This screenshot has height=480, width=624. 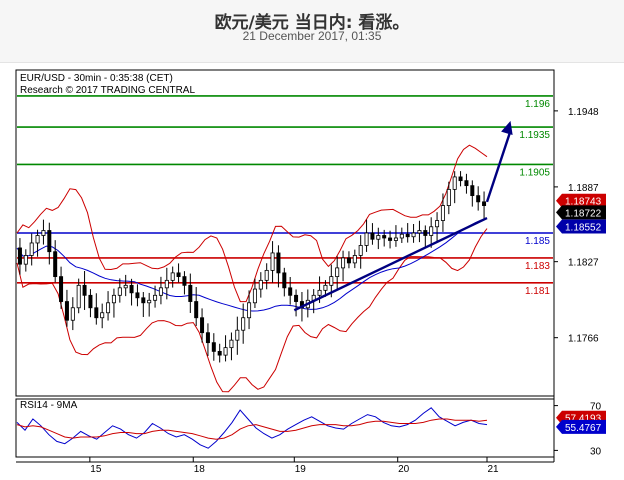 What do you see at coordinates (252, 264) in the screenshot?
I see `moving-average` at bounding box center [252, 264].